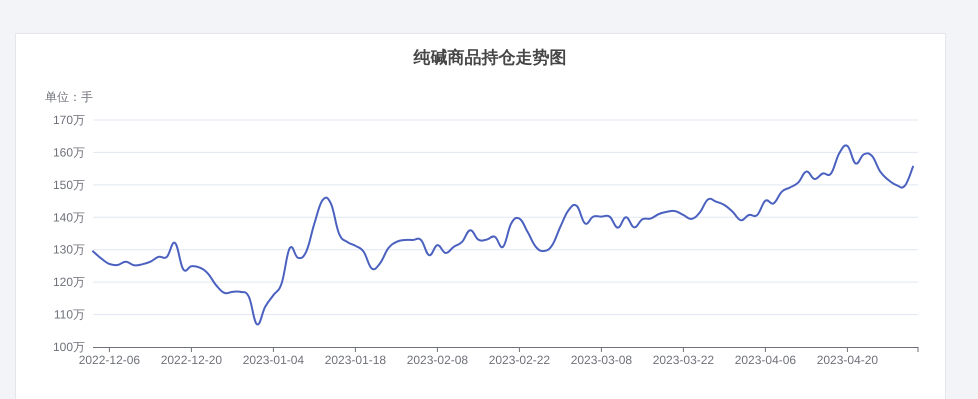 The width and height of the screenshot is (978, 399). Describe the element at coordinates (69, 97) in the screenshot. I see `y-axis-title: 单位：手` at that location.